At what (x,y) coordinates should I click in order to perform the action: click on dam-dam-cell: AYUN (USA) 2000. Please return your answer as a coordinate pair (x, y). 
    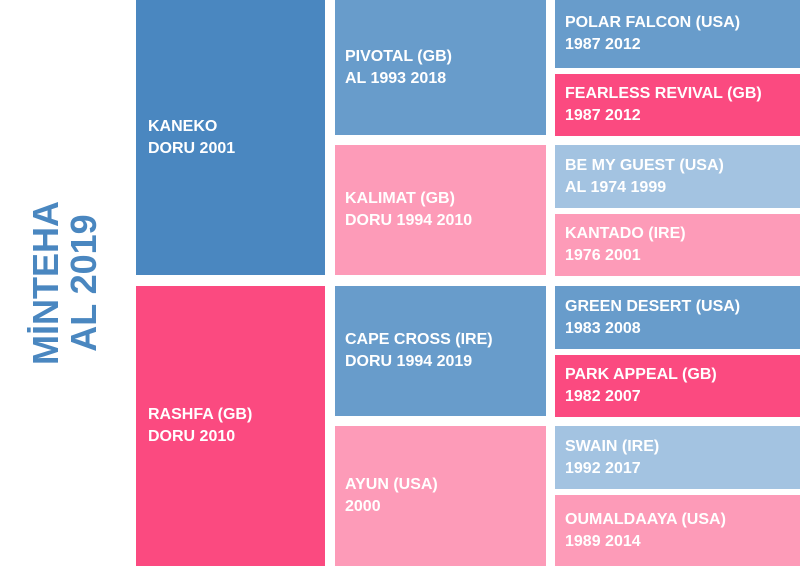
    Looking at the image, I should click on (440, 496).